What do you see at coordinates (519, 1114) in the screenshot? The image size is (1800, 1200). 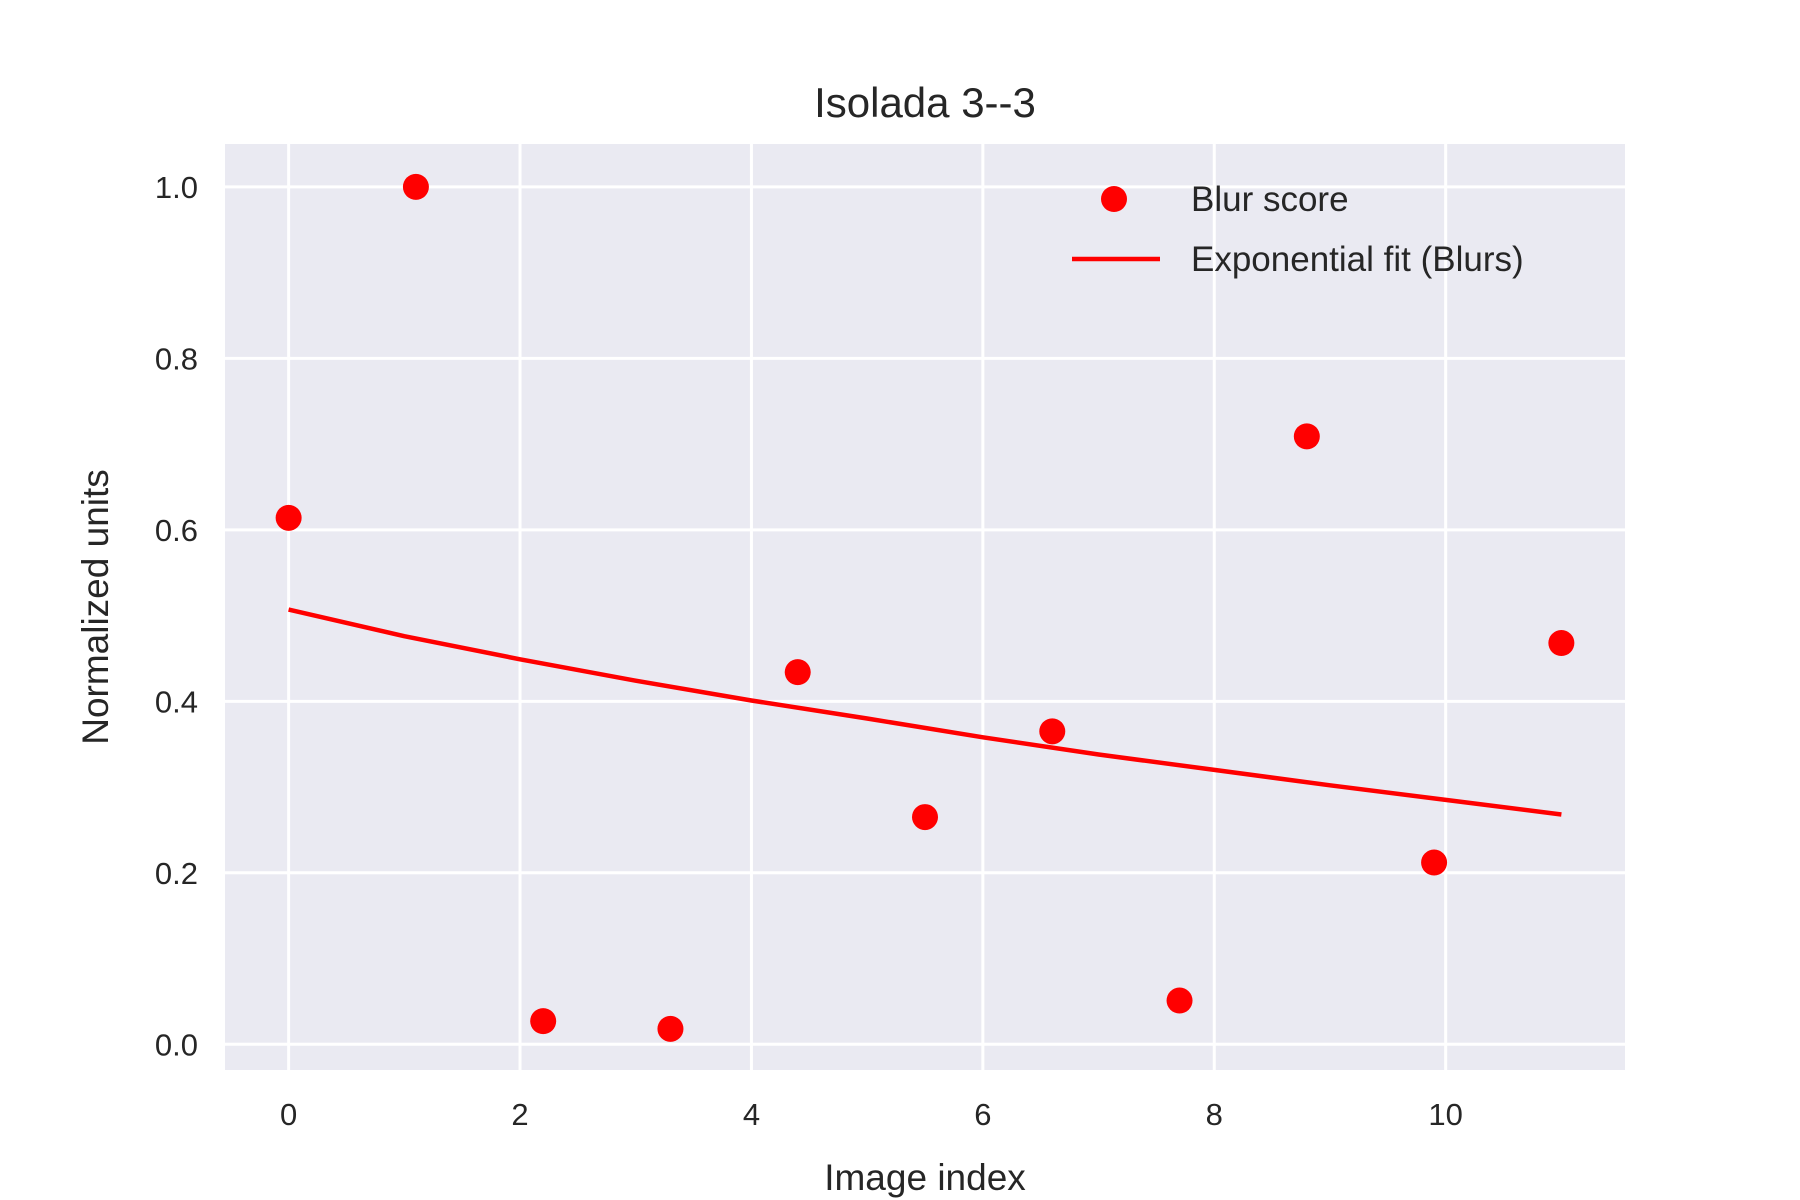 I see `x-tick-label: 2` at bounding box center [519, 1114].